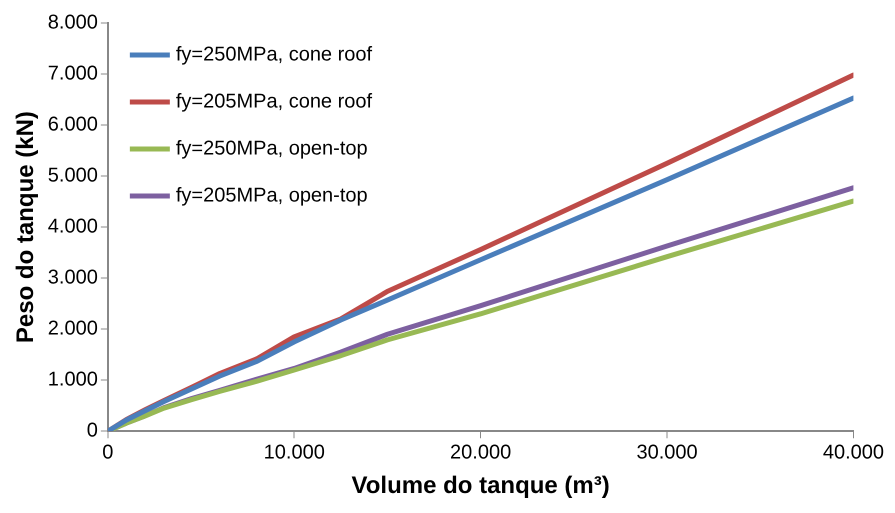  I want to click on y-tick-label: 4.000, so click(73, 227).